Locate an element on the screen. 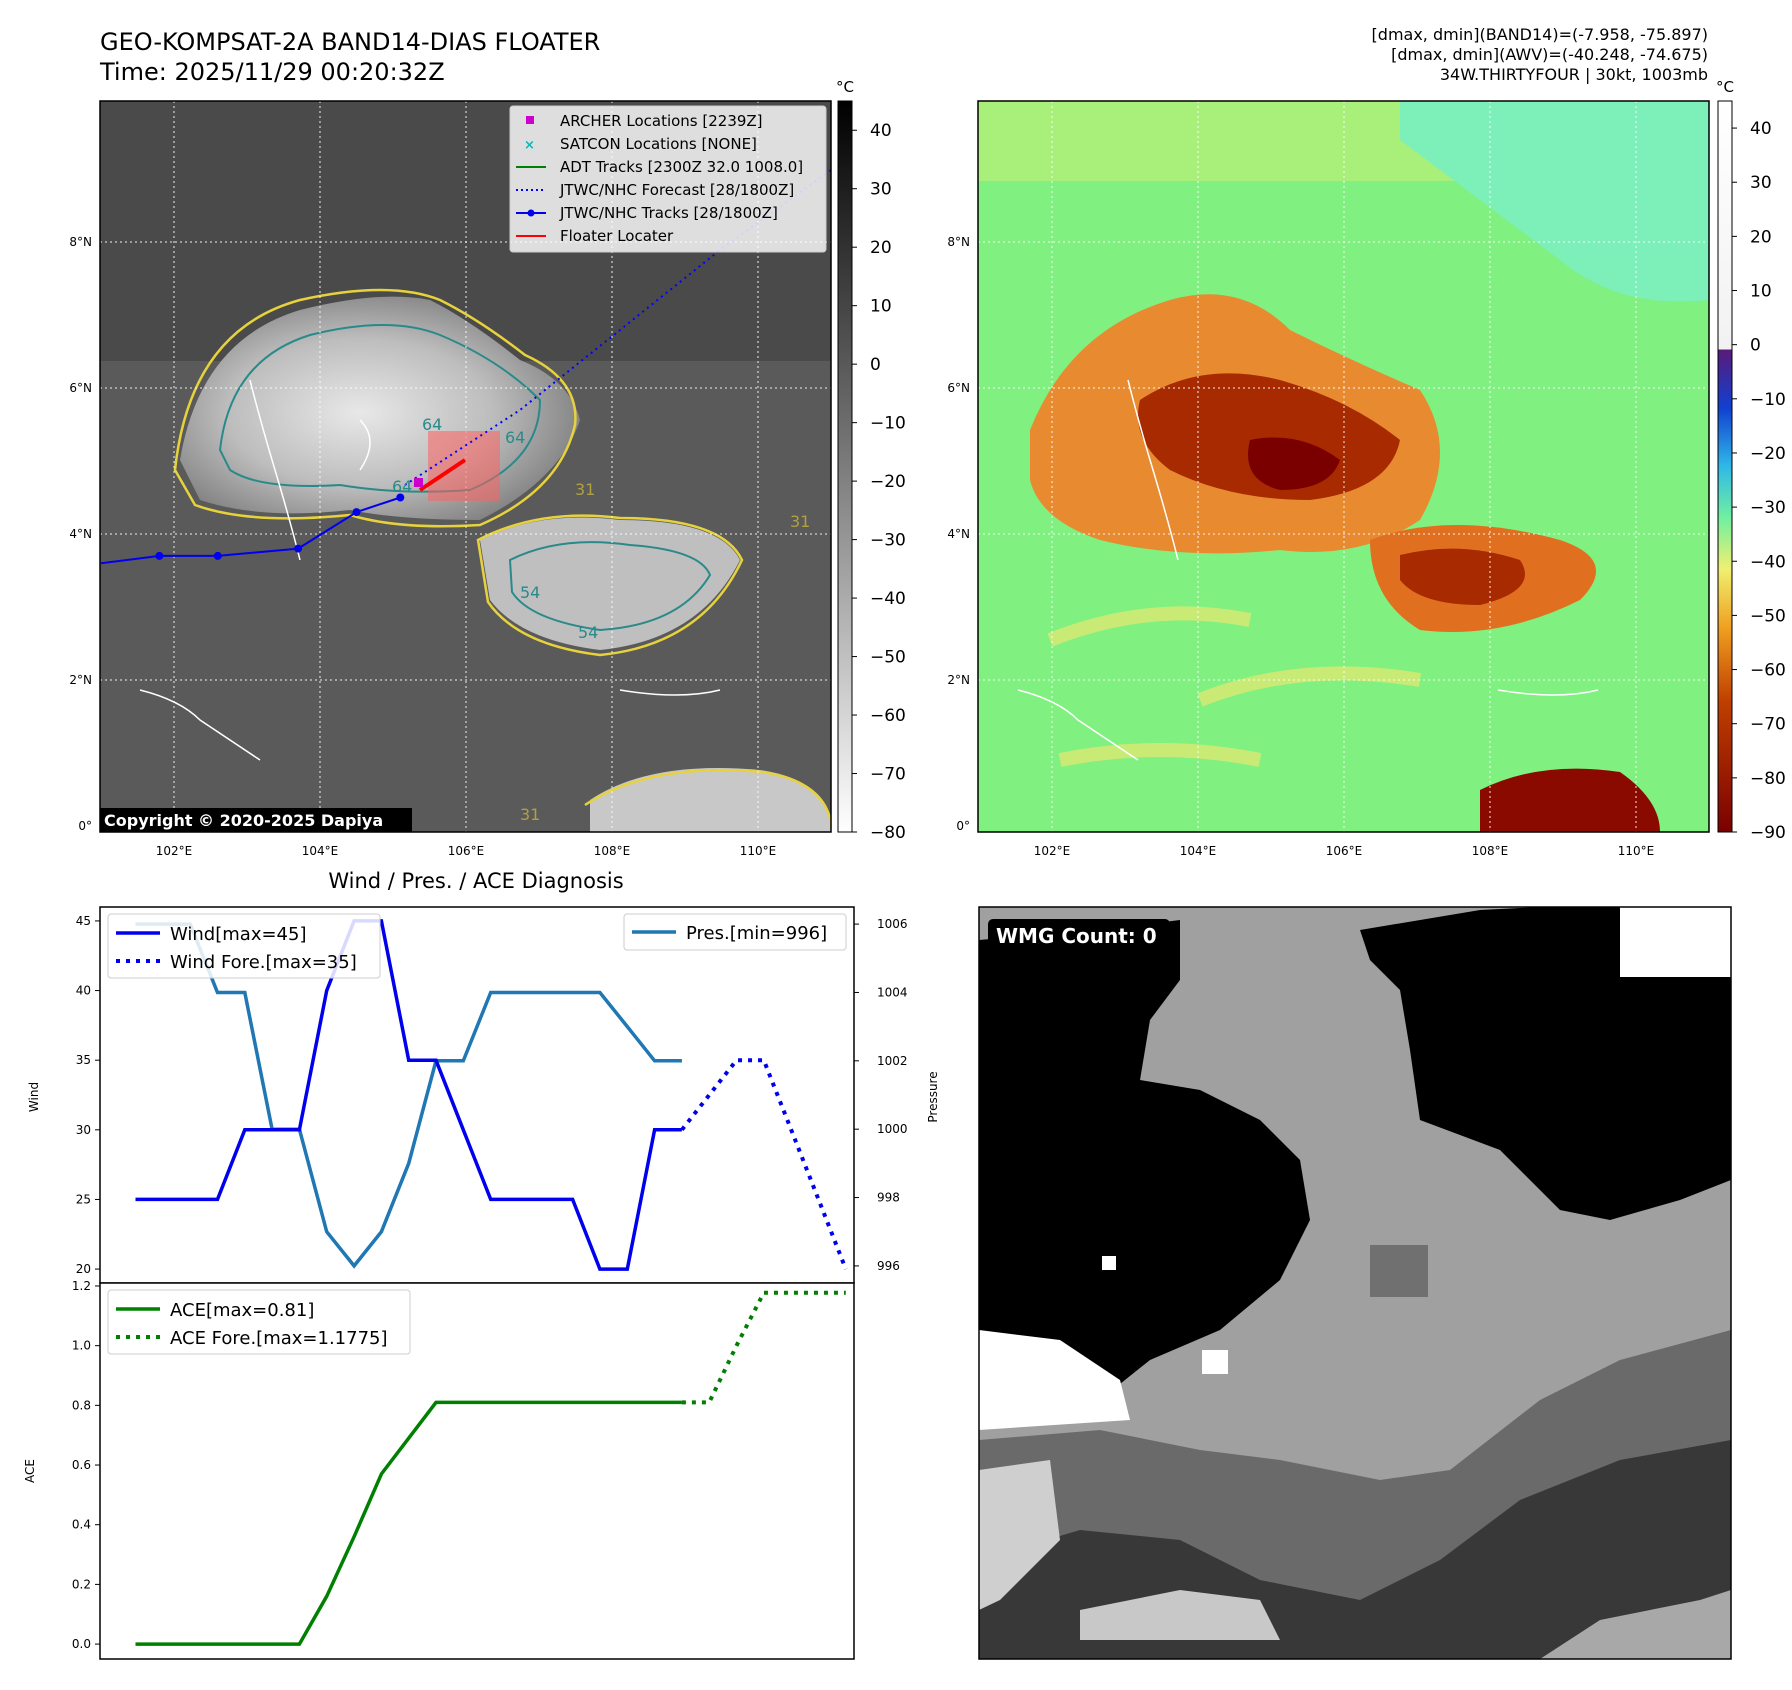 This screenshot has height=1690, width=1792. lat-label: 4°N is located at coordinates (958, 534).